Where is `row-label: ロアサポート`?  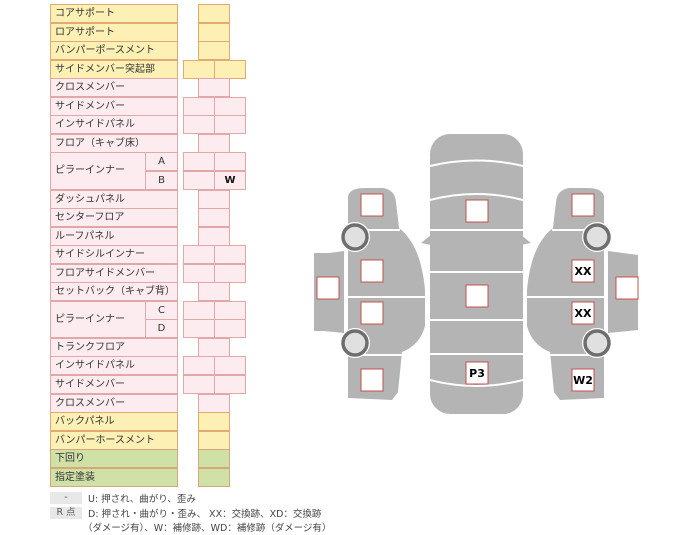 row-label: ロアサポート is located at coordinates (114, 32).